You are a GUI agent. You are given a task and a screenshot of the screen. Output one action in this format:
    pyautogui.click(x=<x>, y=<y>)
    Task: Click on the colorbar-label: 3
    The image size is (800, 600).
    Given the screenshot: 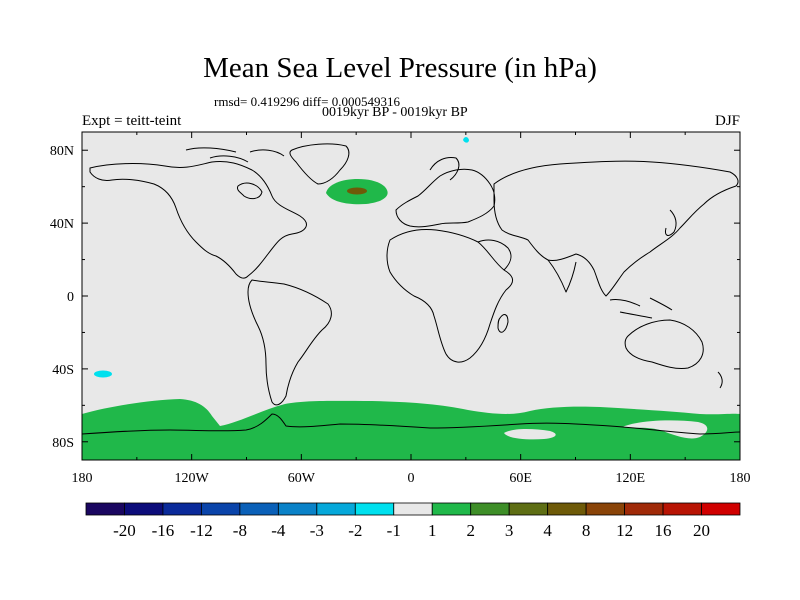 What is the action you would take?
    pyautogui.click(x=509, y=530)
    